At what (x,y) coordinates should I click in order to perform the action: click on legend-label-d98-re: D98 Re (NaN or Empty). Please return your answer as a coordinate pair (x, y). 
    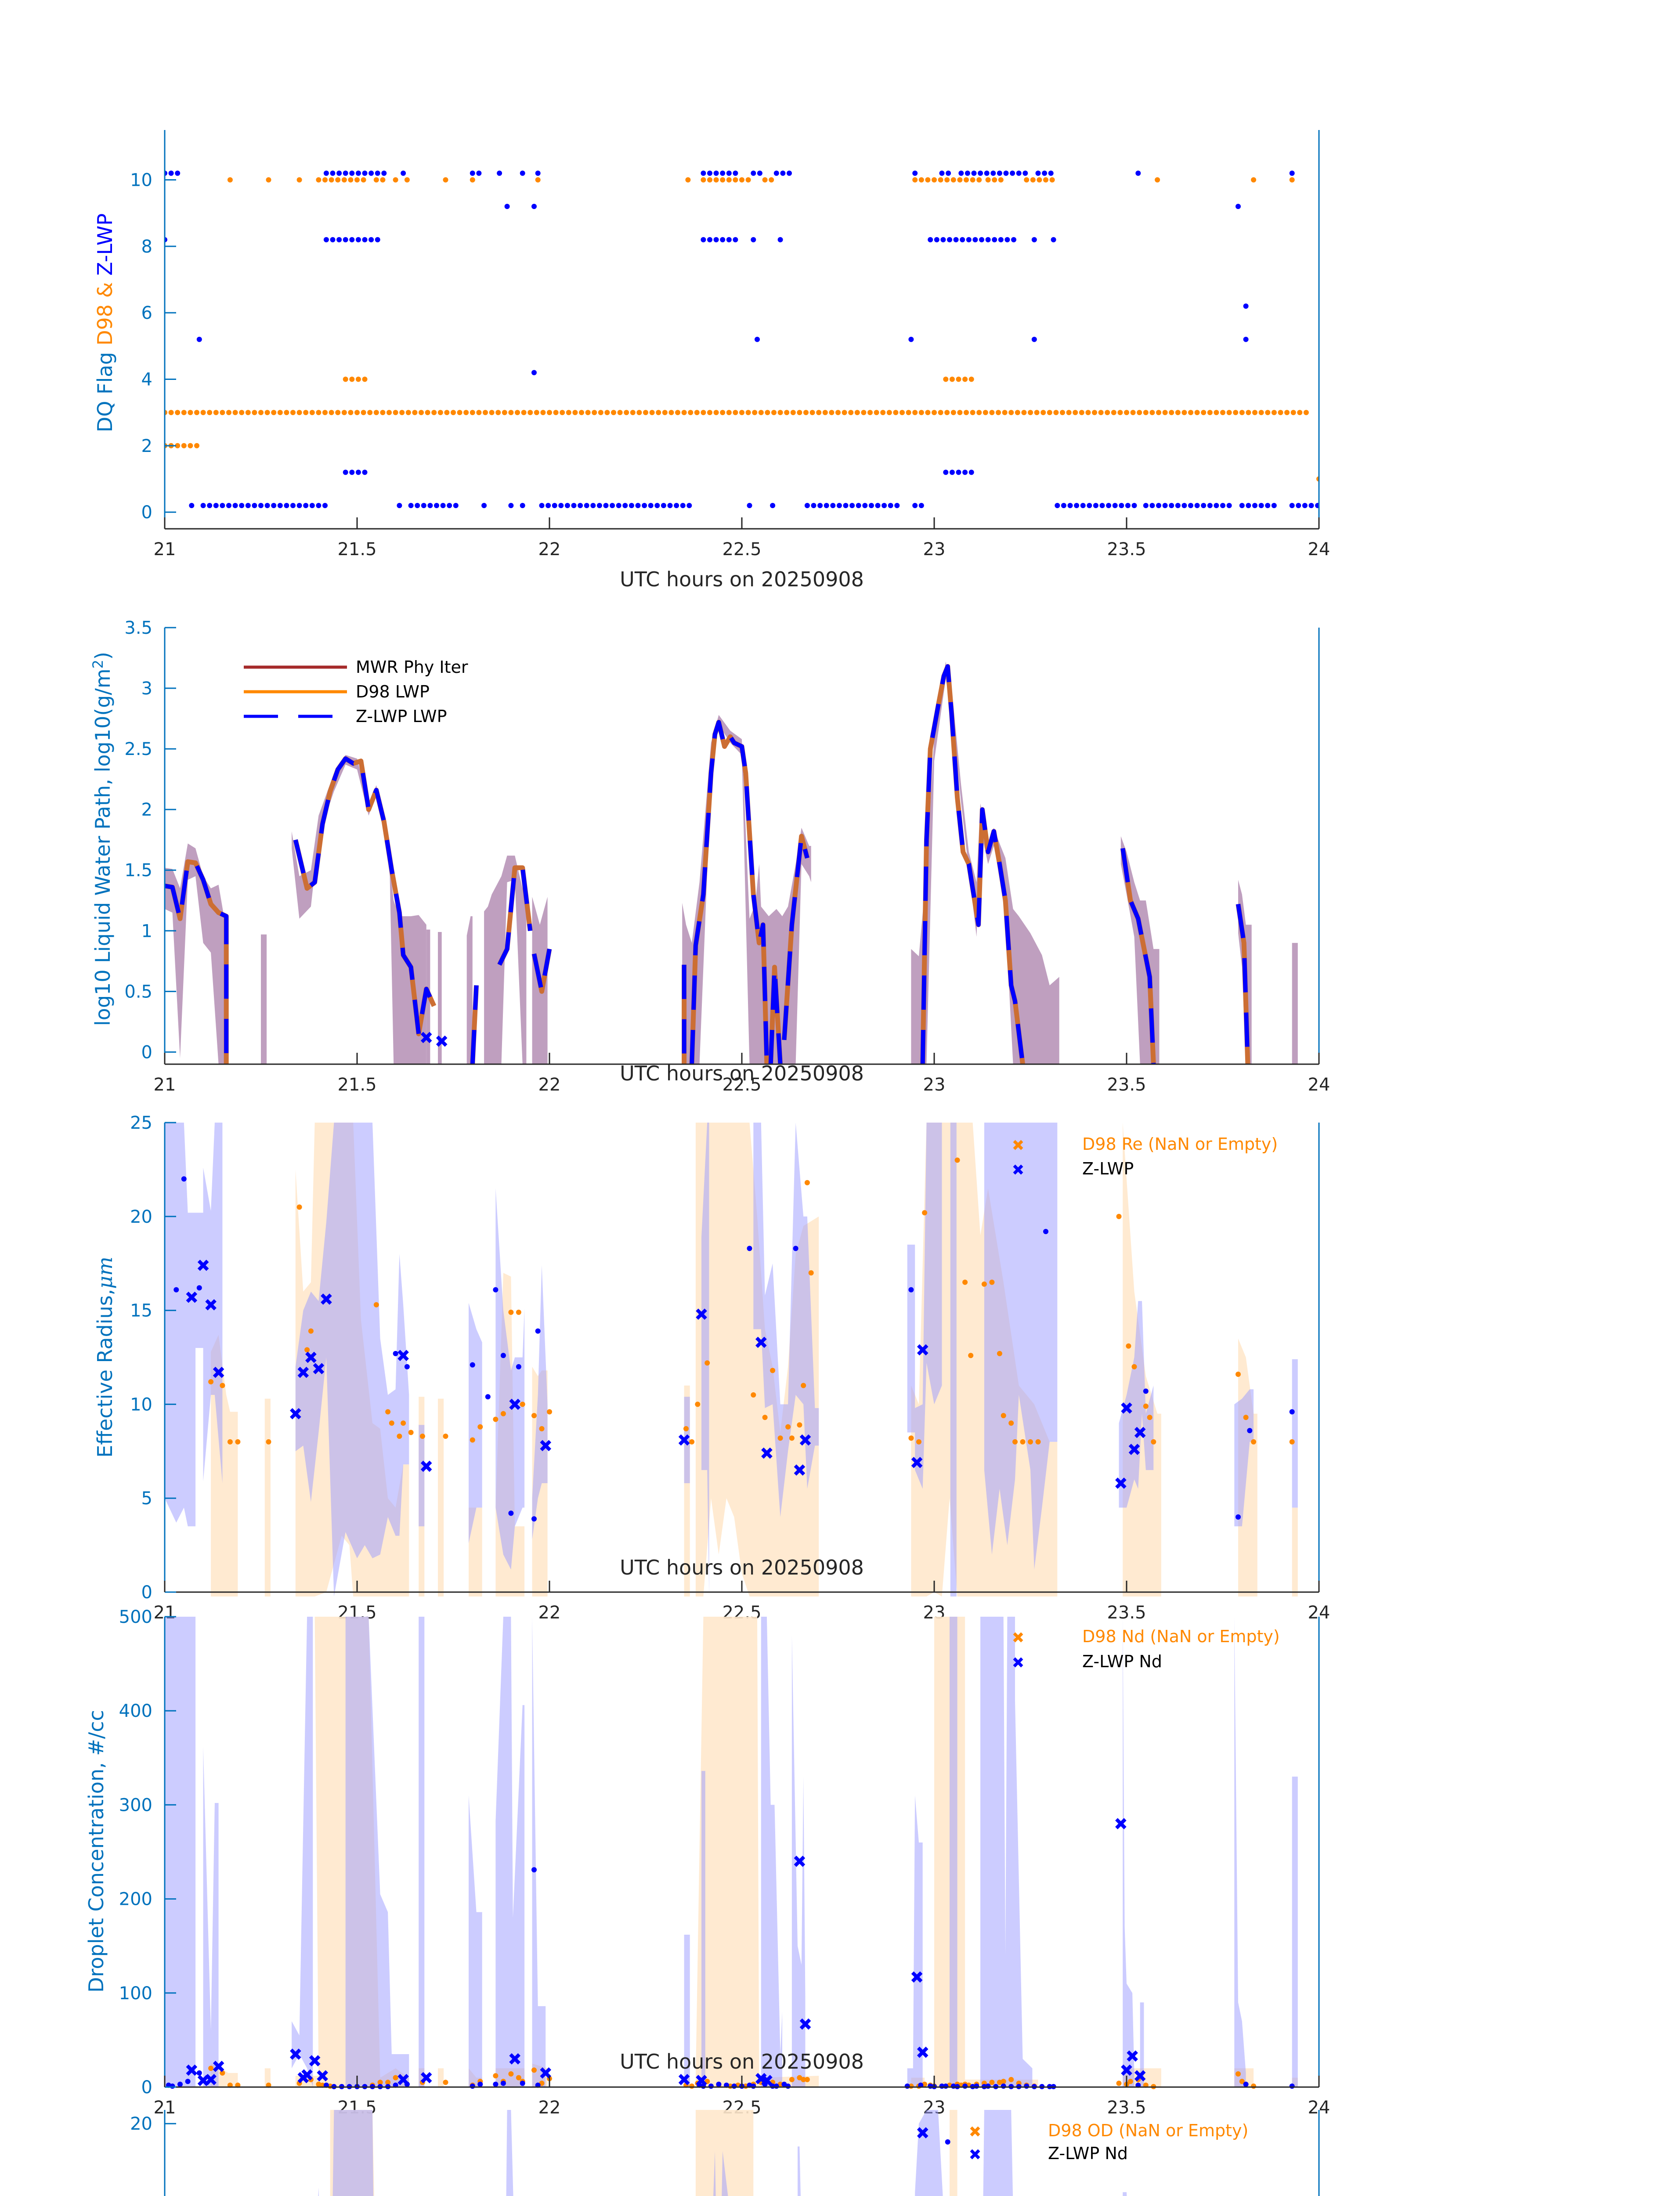
    Looking at the image, I should click on (1180, 1144).